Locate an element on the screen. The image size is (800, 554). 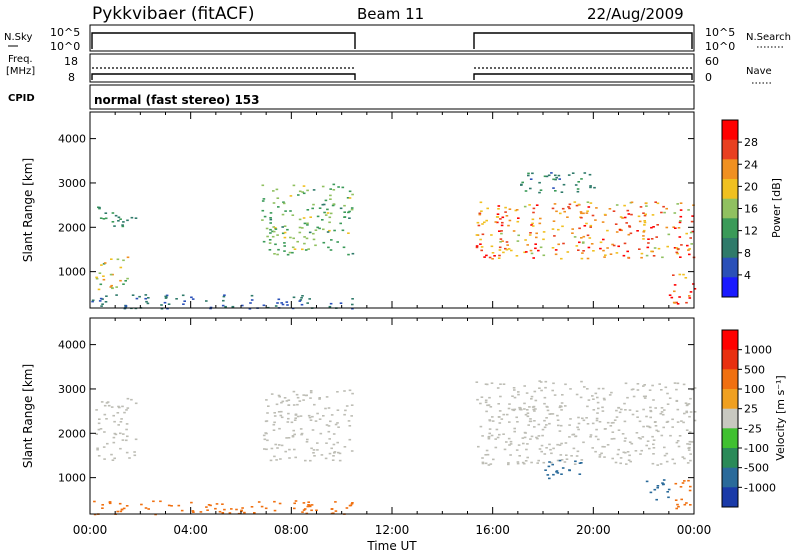
nsky-tick-top: 10^5 is located at coordinates (65, 32).